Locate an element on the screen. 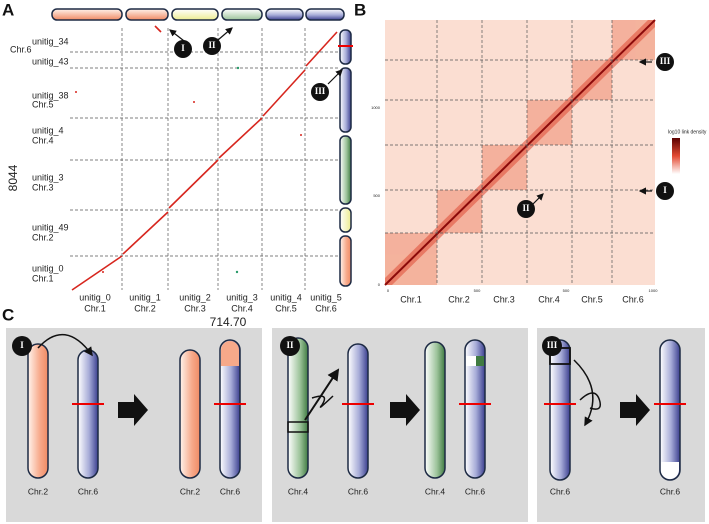 This screenshot has height=524, width=709. x-label: unitig_5 is located at coordinates (326, 297).